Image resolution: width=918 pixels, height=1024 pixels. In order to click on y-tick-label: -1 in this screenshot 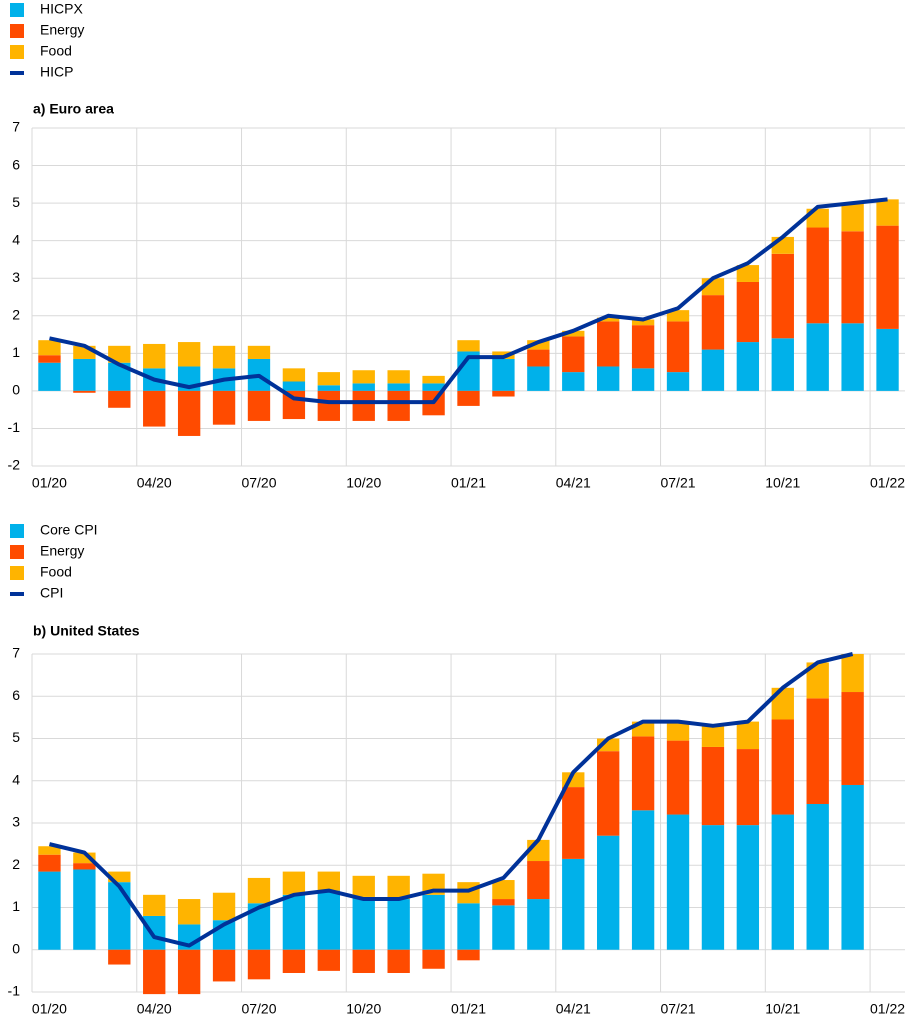, I will do `click(14, 427)`.